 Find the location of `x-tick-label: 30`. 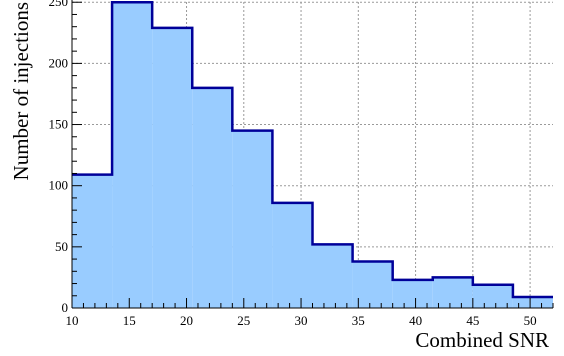

x-tick-label: 30 is located at coordinates (301, 320).